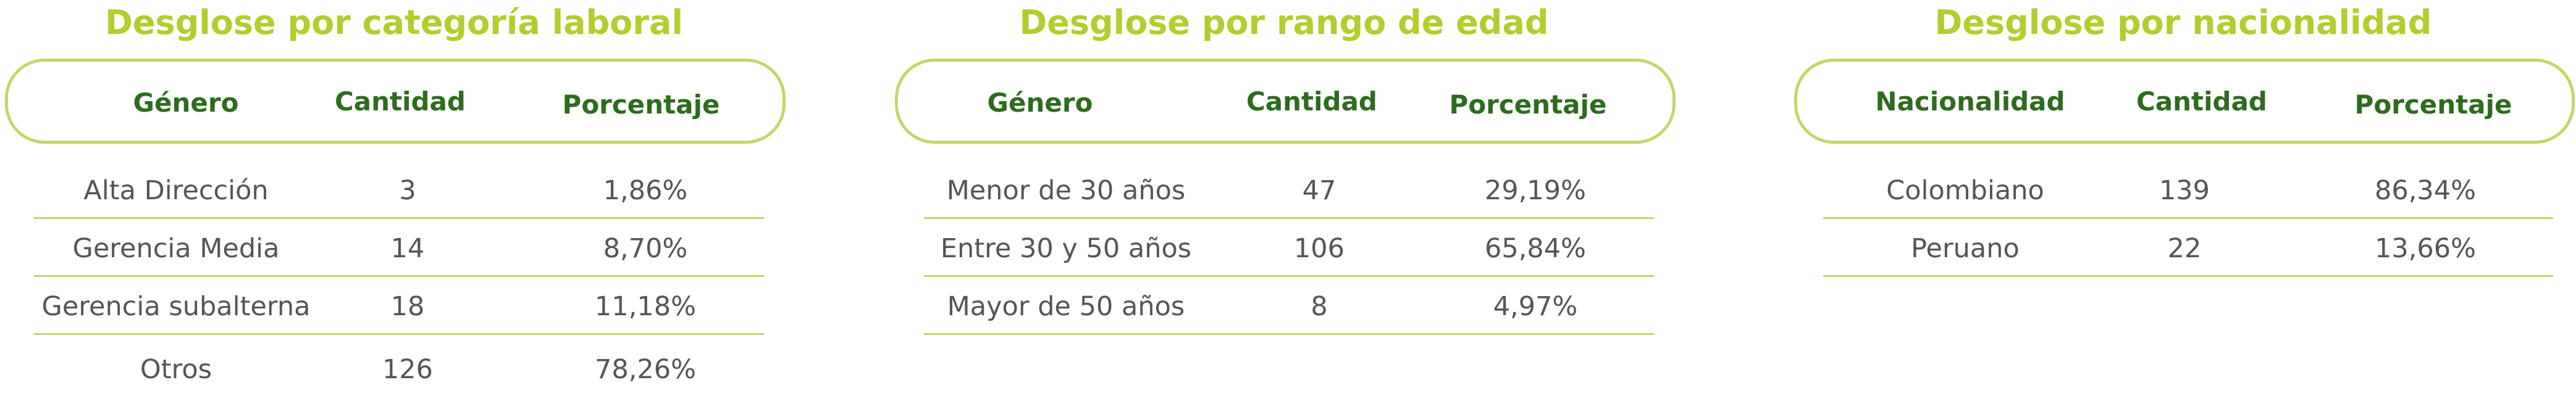 Image resolution: width=2576 pixels, height=401 pixels. Describe the element at coordinates (1535, 249) in the screenshot. I see `cell-porcentaje: 65,84%` at that location.